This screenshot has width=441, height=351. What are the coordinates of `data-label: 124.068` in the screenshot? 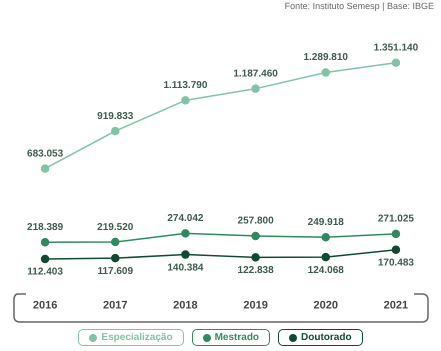 It's located at (326, 270).